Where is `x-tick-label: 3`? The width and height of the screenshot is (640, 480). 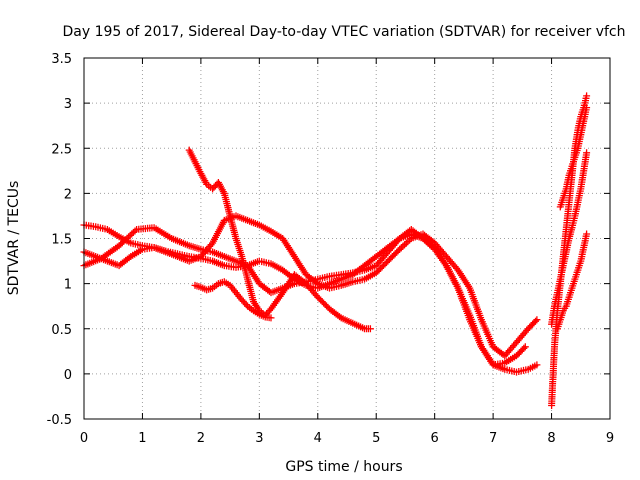 x-tick-label: 3 is located at coordinates (259, 438).